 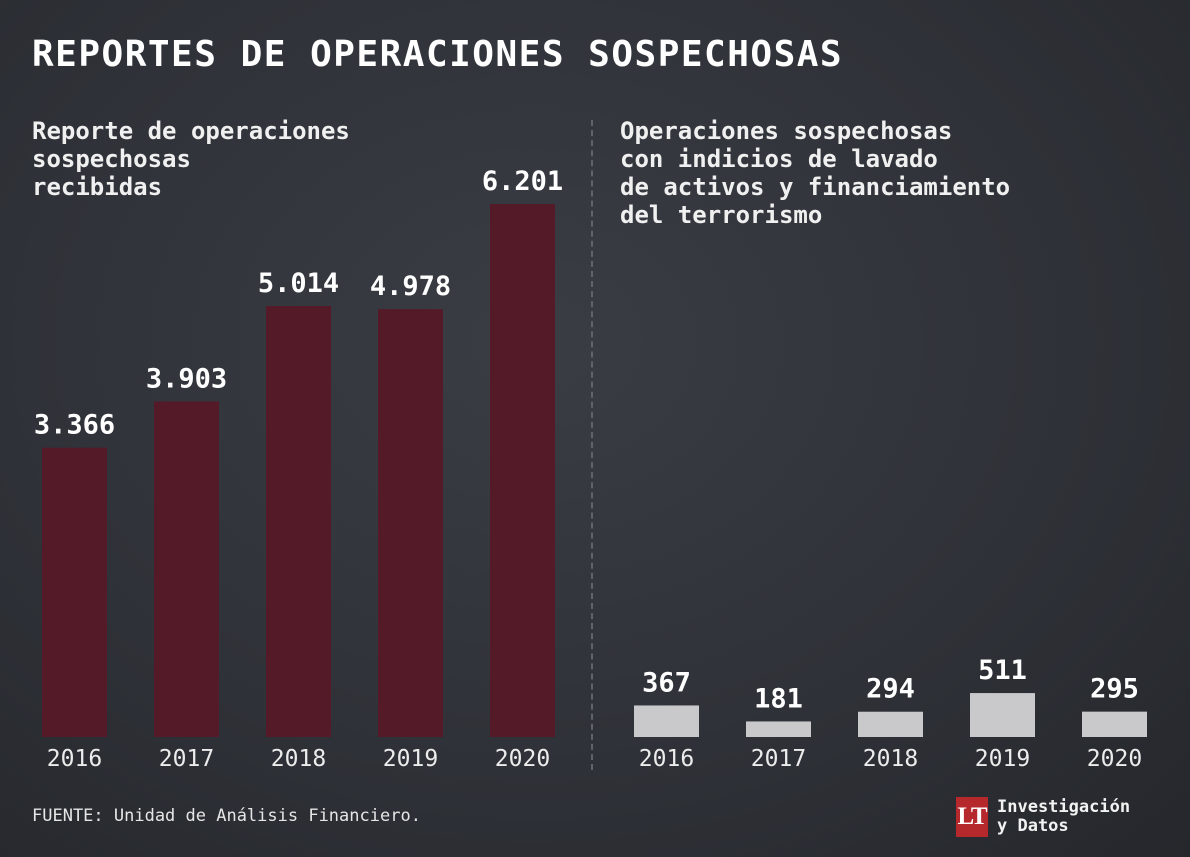 I want to click on right-tick-label-2017: 2017, so click(x=778, y=759).